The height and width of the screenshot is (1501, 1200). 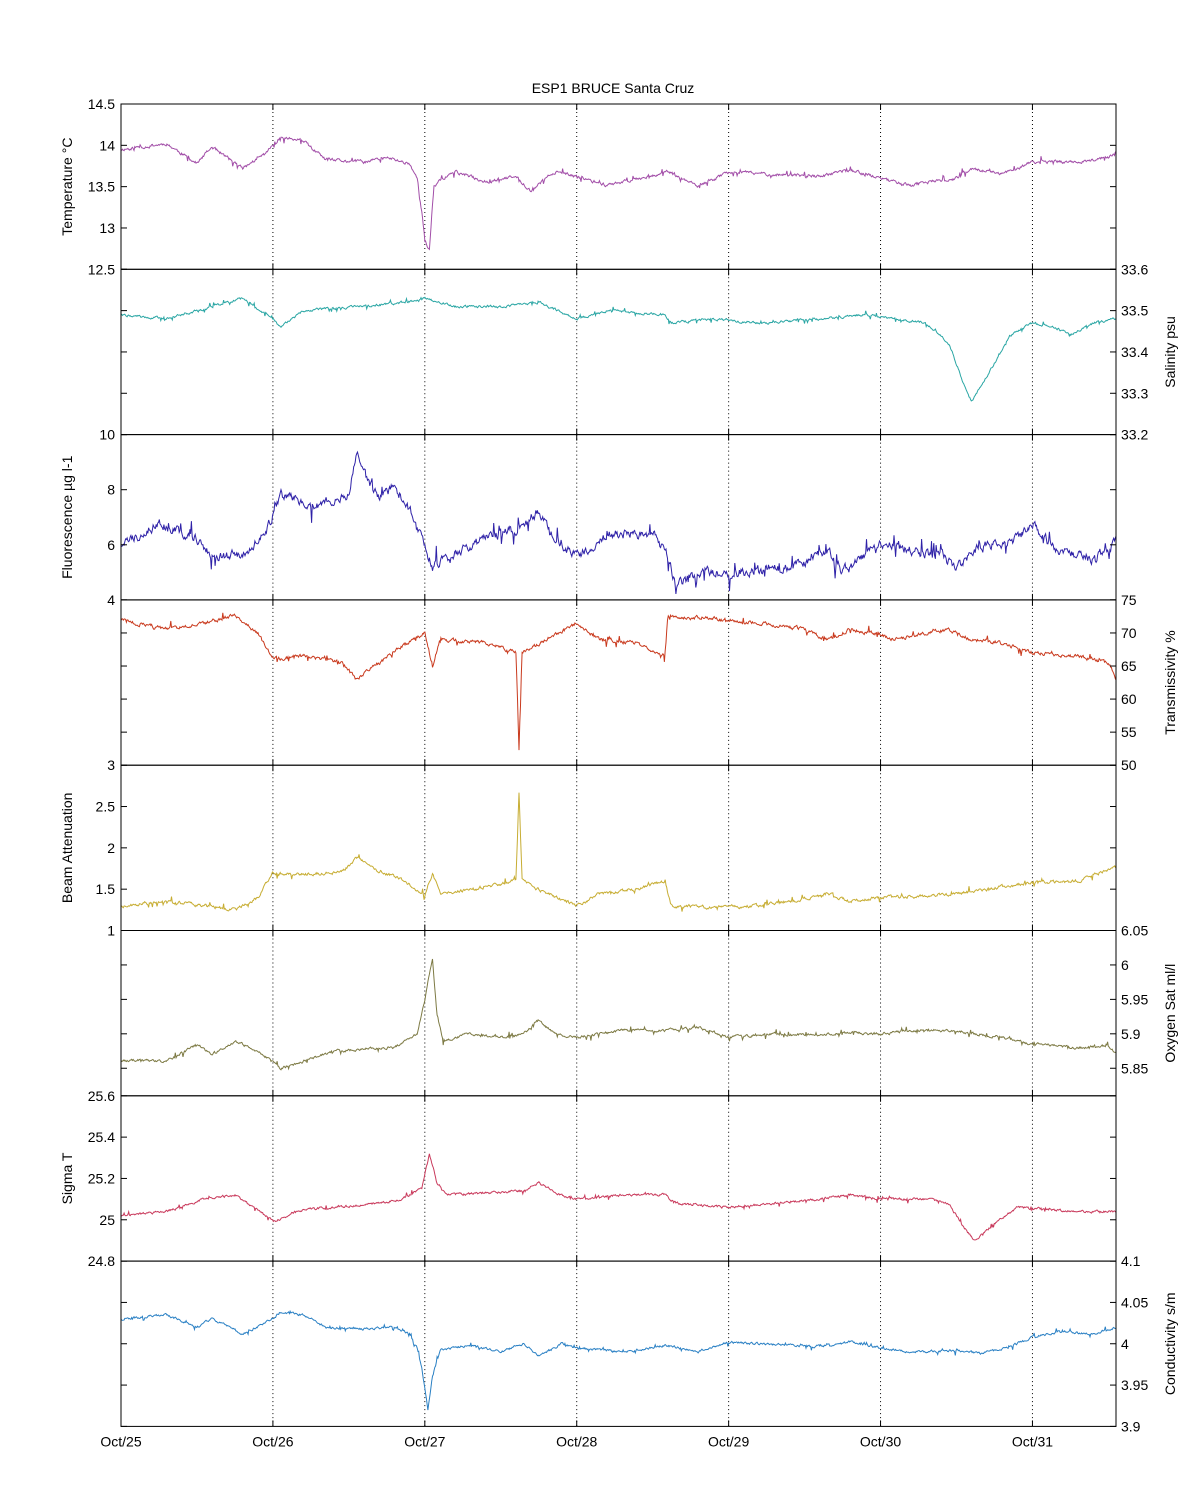 What do you see at coordinates (1131, 1034) in the screenshot?
I see `y-tick-label-oxygen_sat: 5.9` at bounding box center [1131, 1034].